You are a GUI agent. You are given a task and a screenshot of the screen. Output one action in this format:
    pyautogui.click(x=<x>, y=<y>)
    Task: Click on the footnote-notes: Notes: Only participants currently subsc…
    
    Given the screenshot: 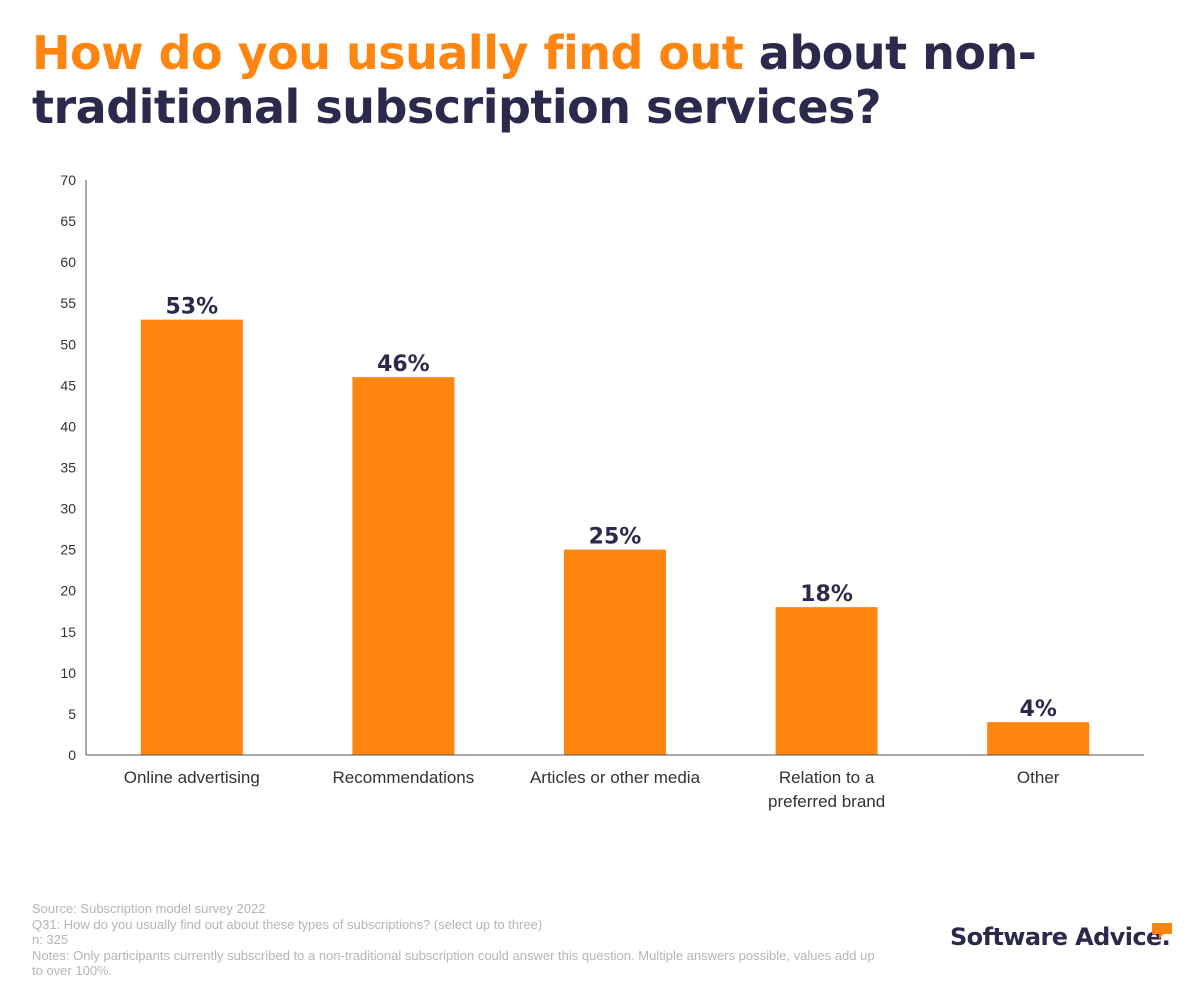 What is the action you would take?
    pyautogui.click(x=453, y=963)
    